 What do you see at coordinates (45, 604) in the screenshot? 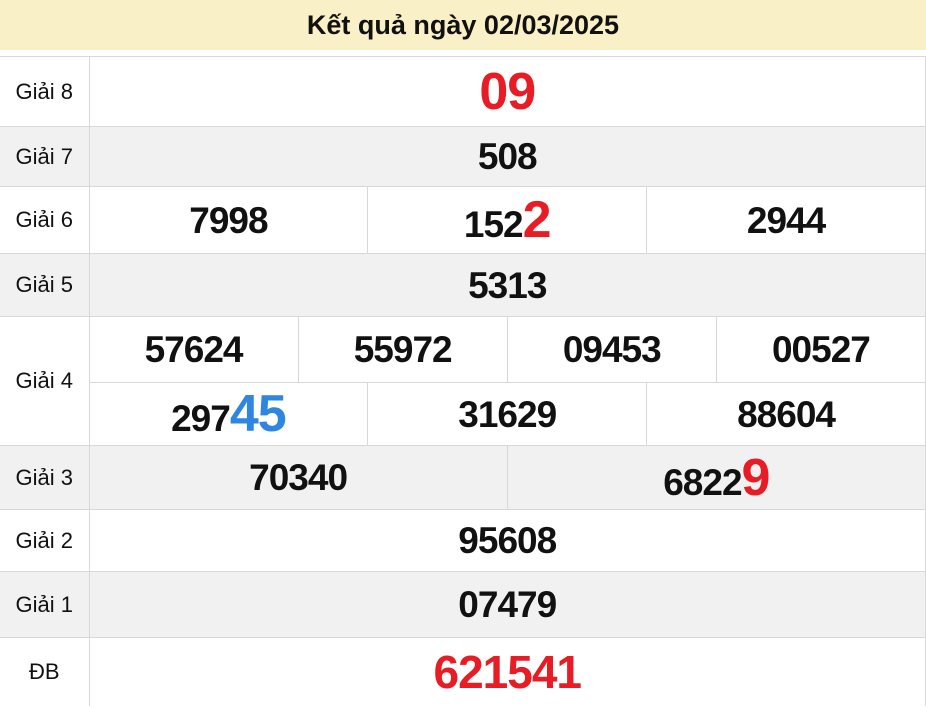
I see `prize-label-prize-1: Giải 1` at bounding box center [45, 604].